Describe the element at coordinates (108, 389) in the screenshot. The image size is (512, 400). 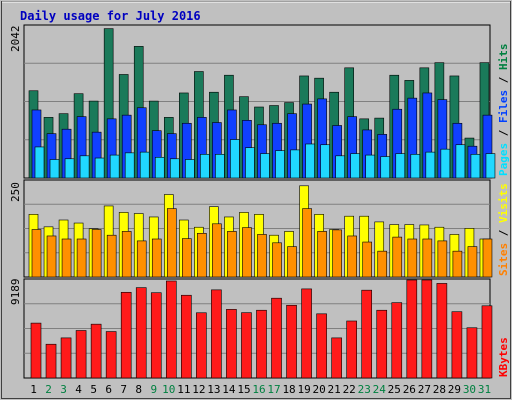
I see `x-tick-label: 6` at that location.